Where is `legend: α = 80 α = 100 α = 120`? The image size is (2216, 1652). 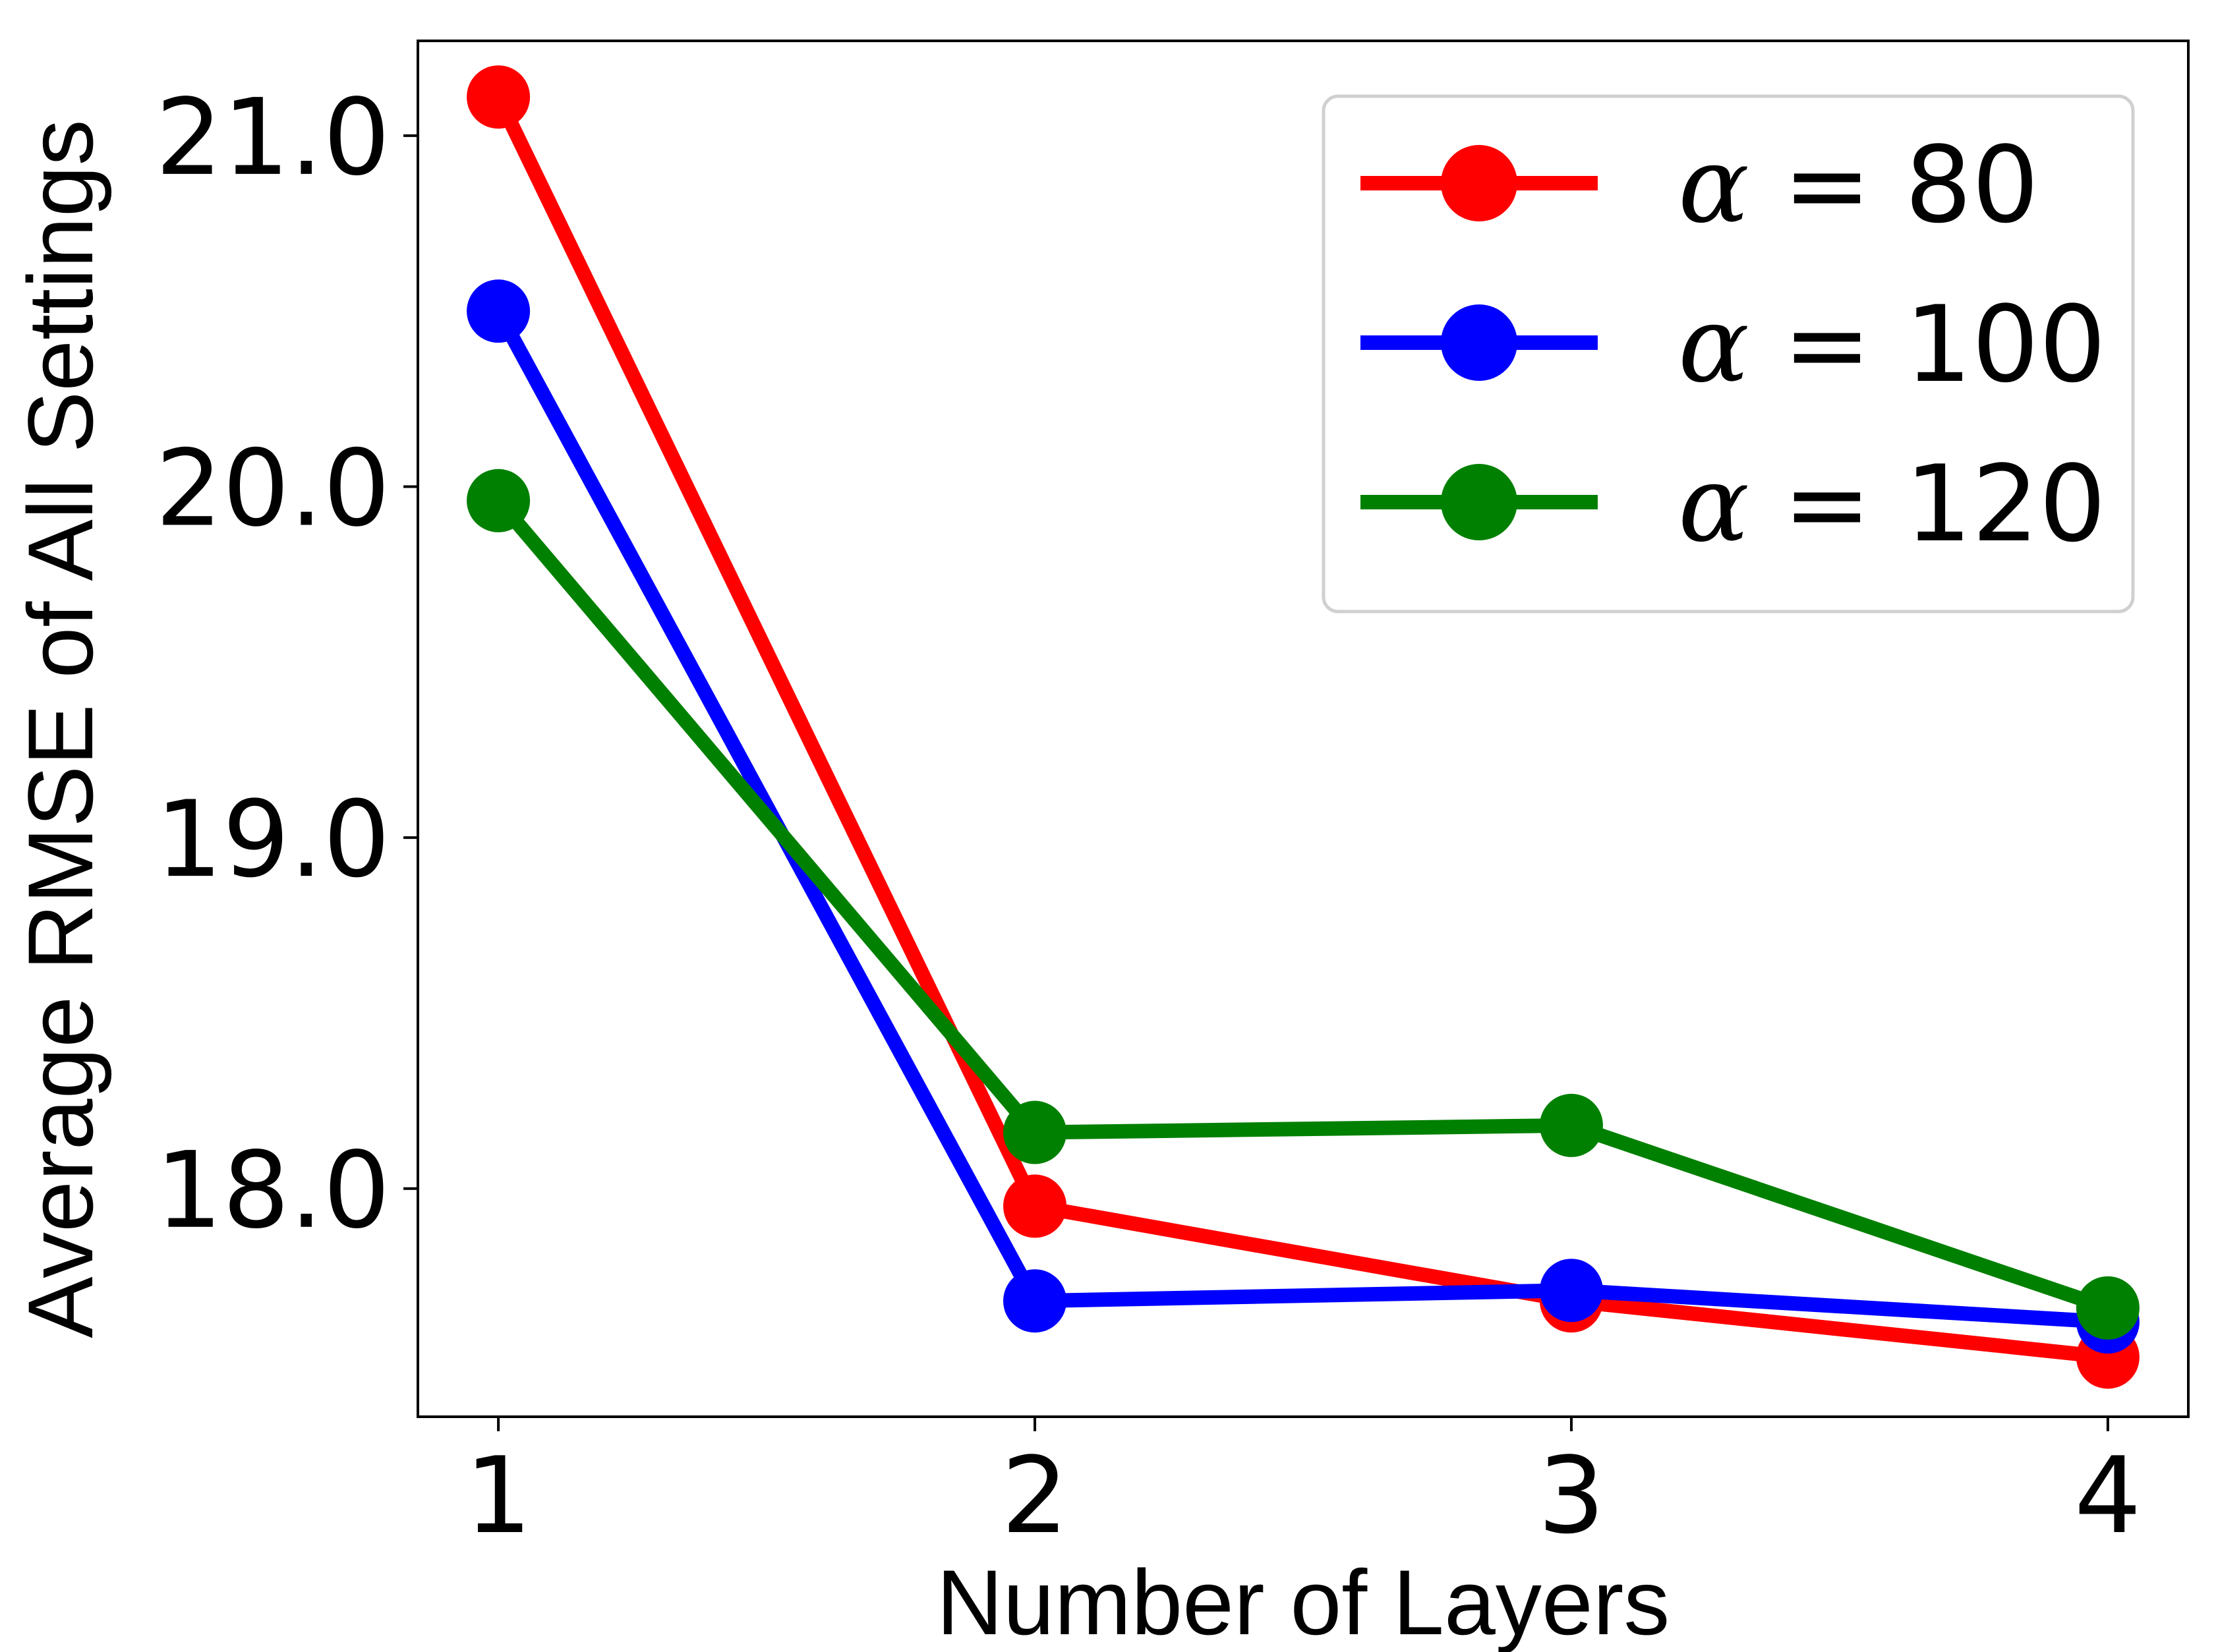
legend: α = 80 α = 100 α = 120 is located at coordinates (1728, 353).